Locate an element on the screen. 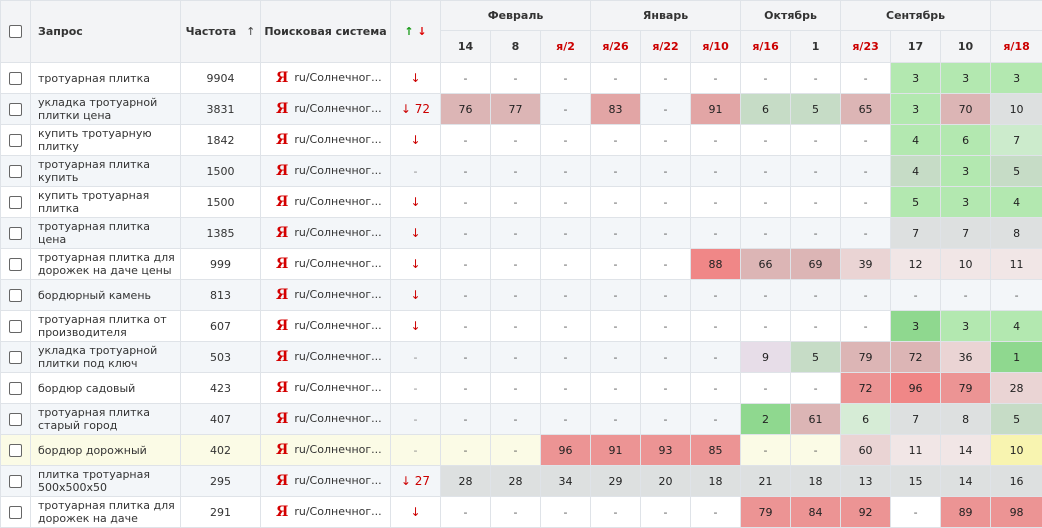 Image resolution: width=1042 pixels, height=528 pixels. position-cell: 10 is located at coordinates (966, 264).